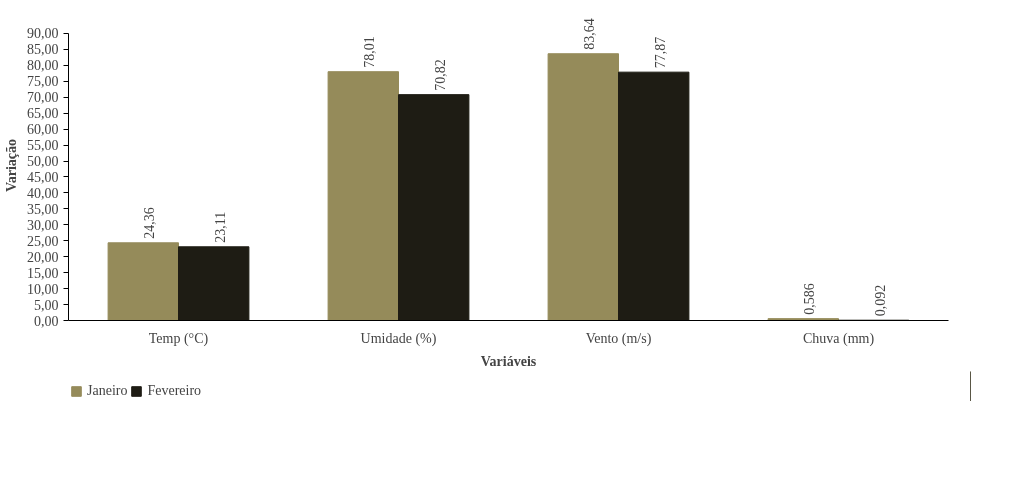  Describe the element at coordinates (43, 50) in the screenshot. I see `y-tick-label: 85,00` at that location.